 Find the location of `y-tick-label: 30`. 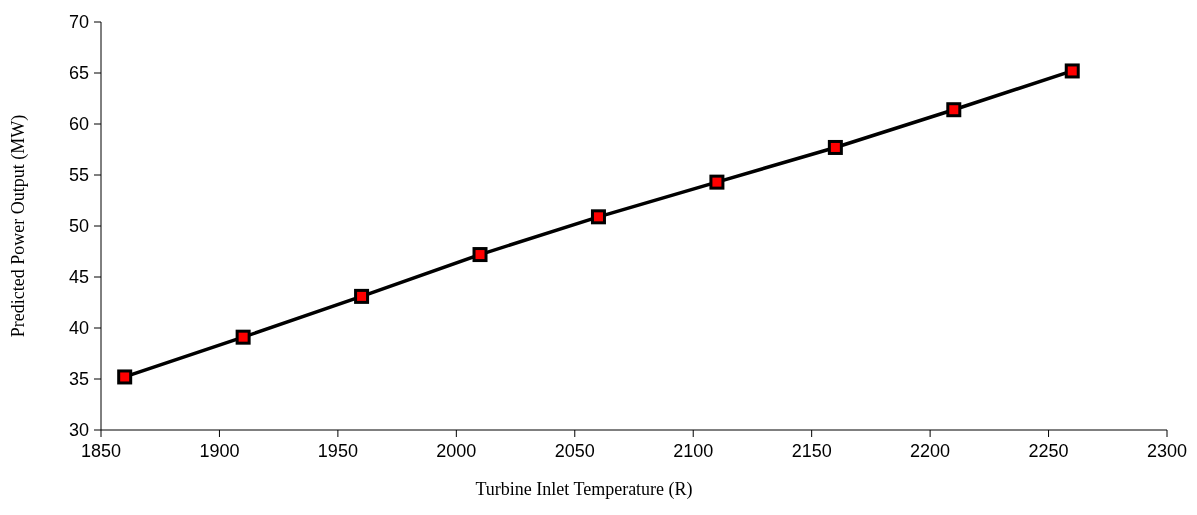

y-tick-label: 30 is located at coordinates (78, 430).